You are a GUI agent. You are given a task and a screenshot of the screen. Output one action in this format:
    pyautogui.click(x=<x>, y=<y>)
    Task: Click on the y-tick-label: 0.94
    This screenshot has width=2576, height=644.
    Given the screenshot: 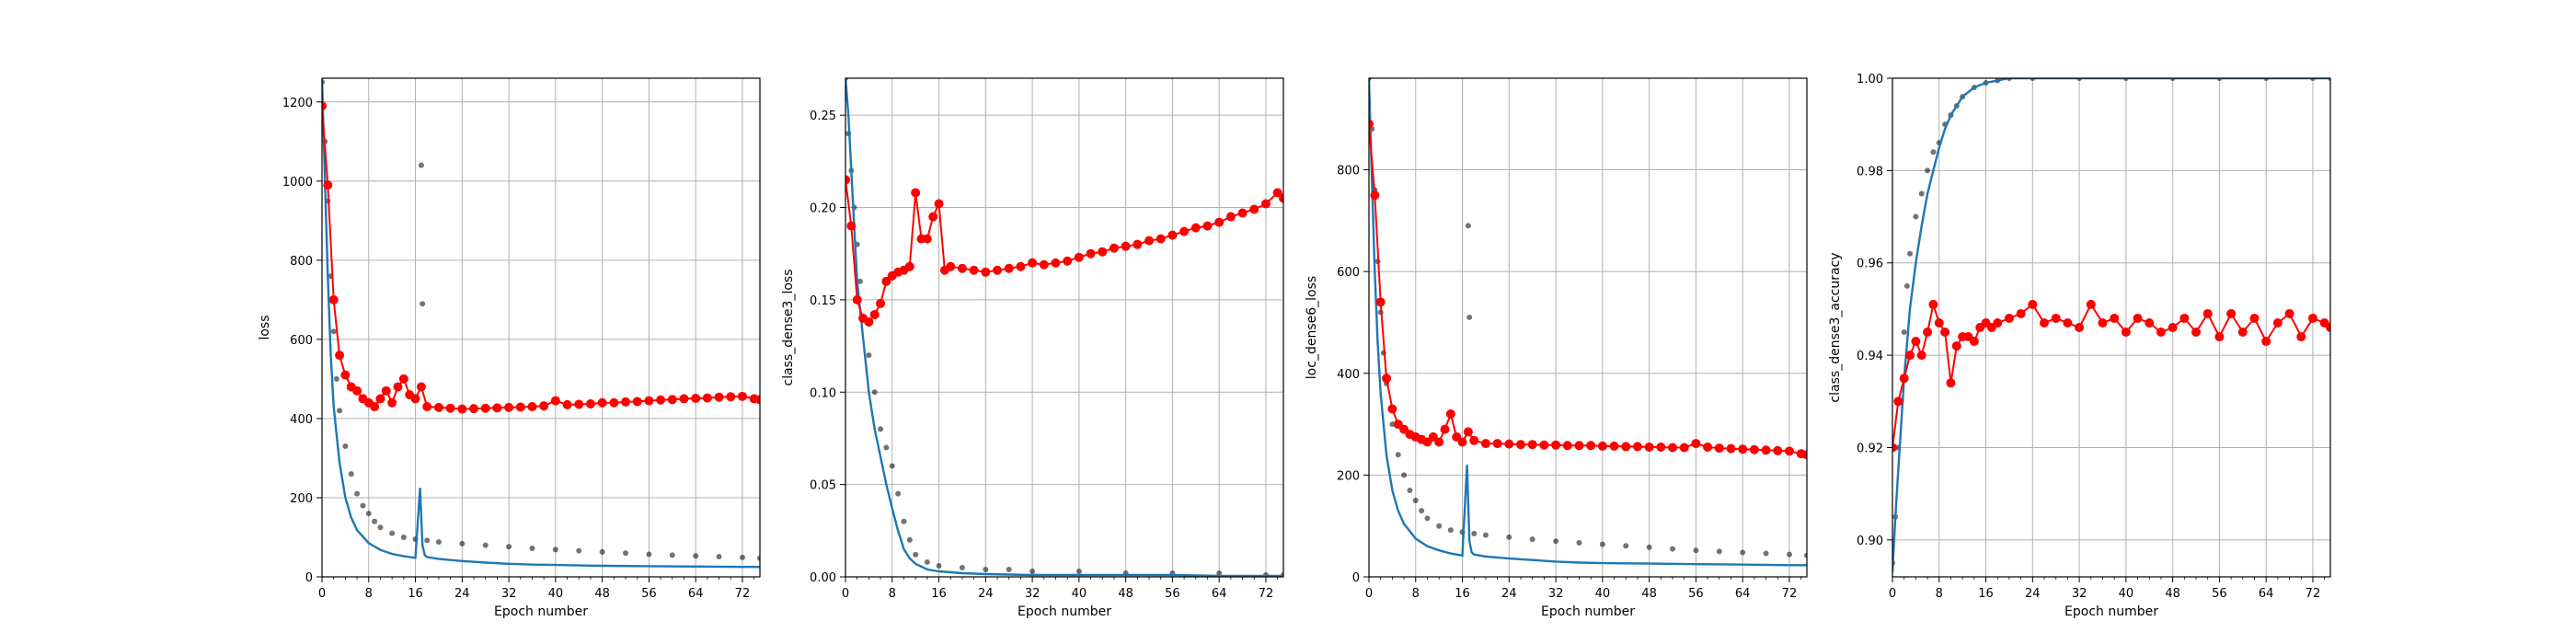 What is the action you would take?
    pyautogui.click(x=1870, y=356)
    